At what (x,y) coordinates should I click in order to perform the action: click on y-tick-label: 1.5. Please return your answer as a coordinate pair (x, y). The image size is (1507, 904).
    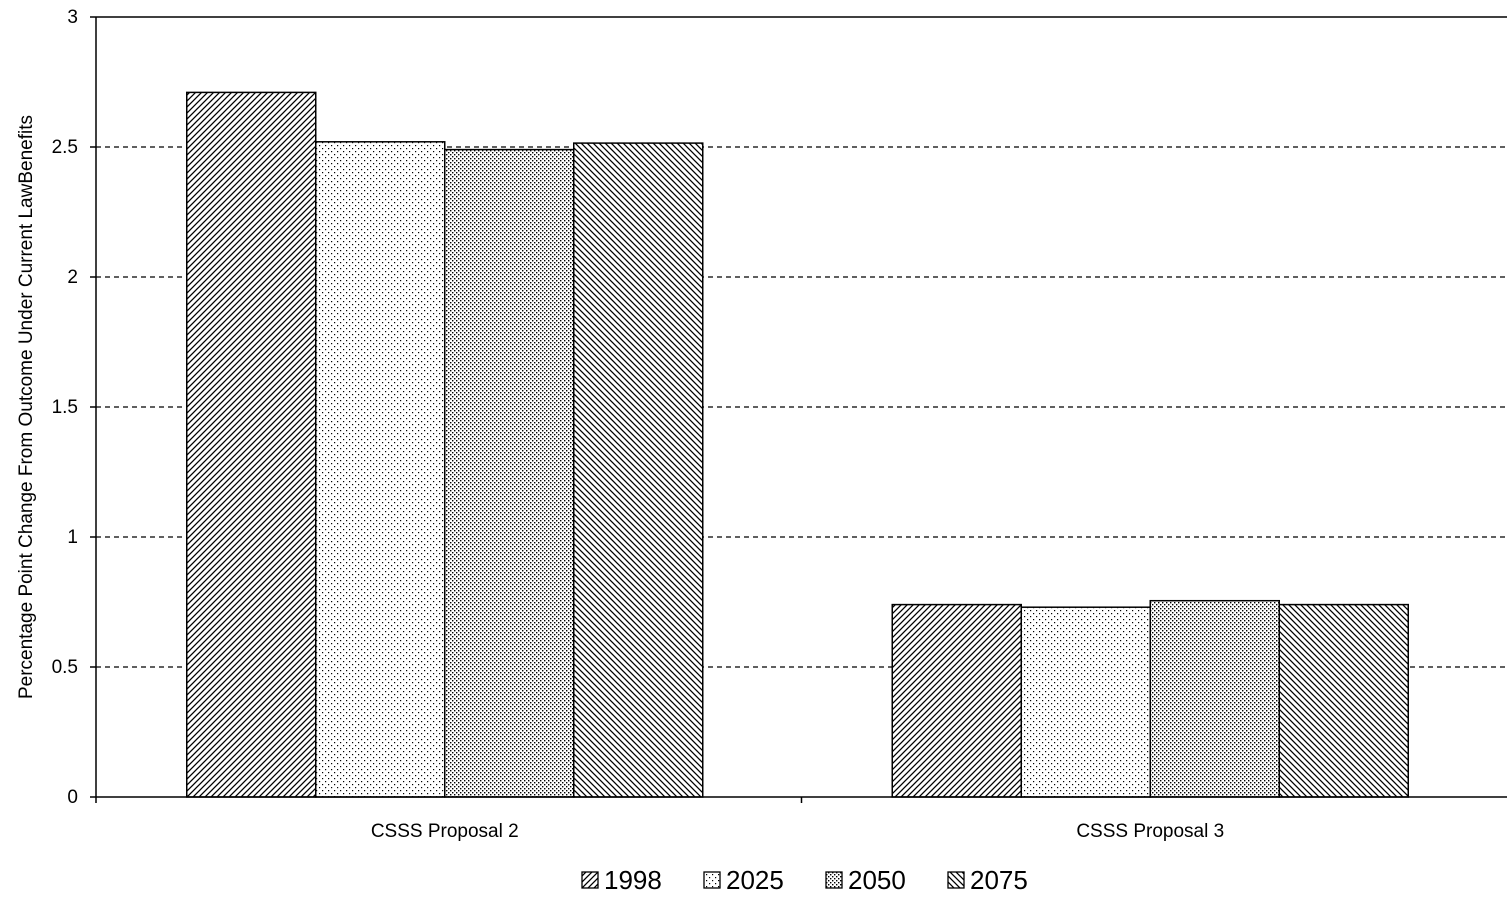
    Looking at the image, I should click on (65, 407).